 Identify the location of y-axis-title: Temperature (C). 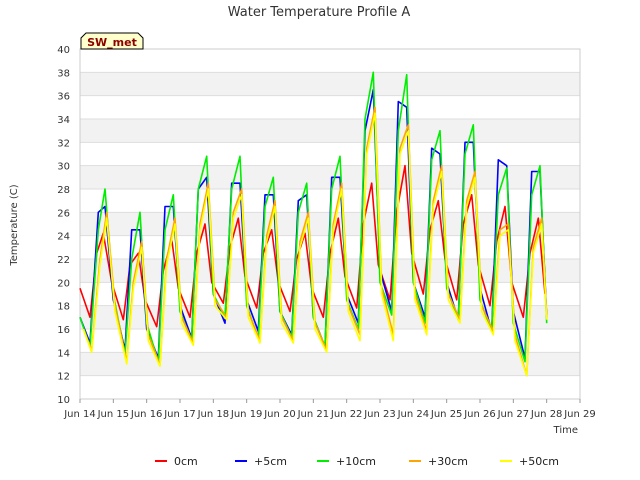
(14, 225).